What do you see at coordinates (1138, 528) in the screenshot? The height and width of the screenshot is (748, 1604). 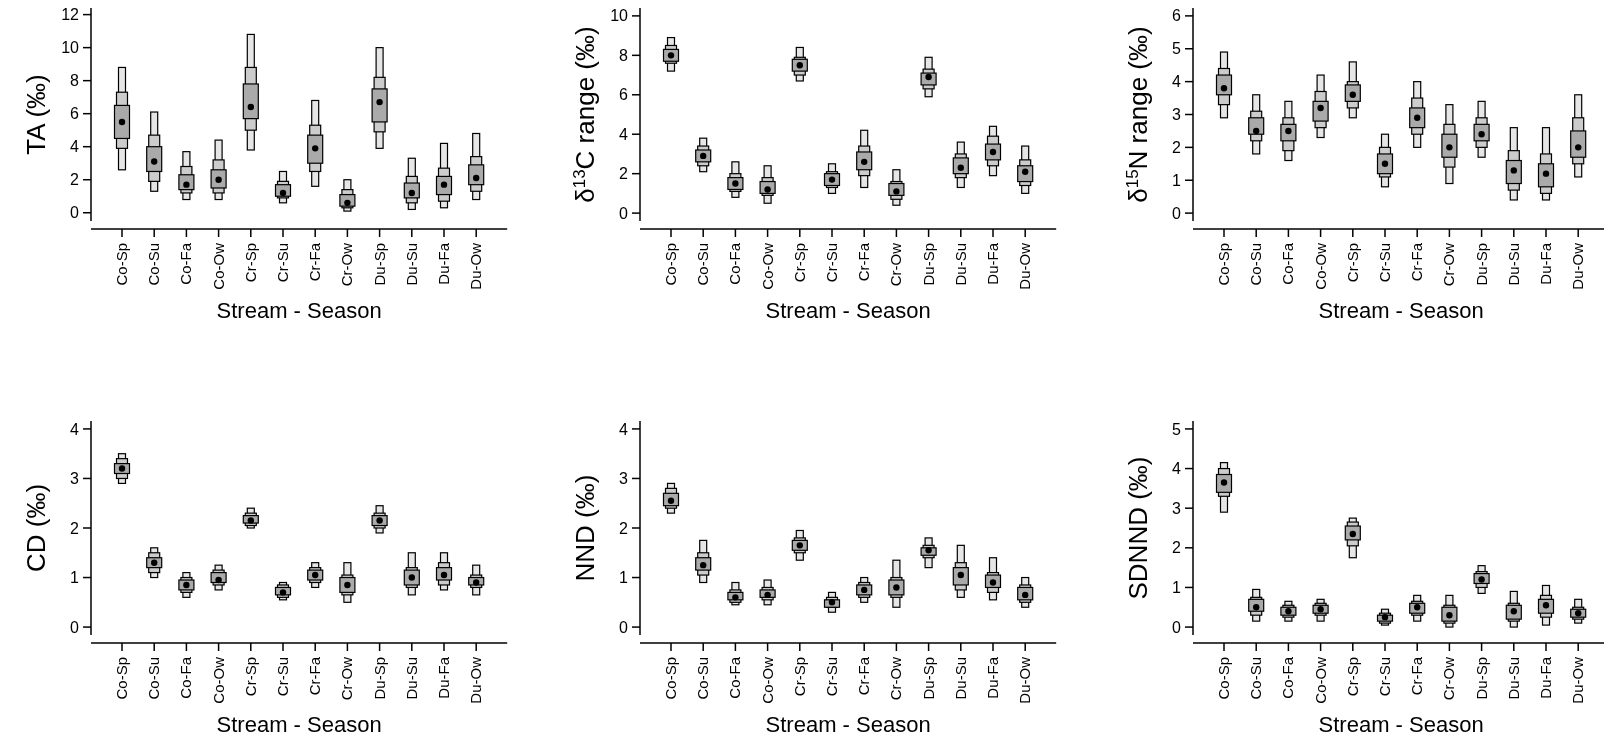 I see `y-axis-title: SDNND (‰)` at bounding box center [1138, 528].